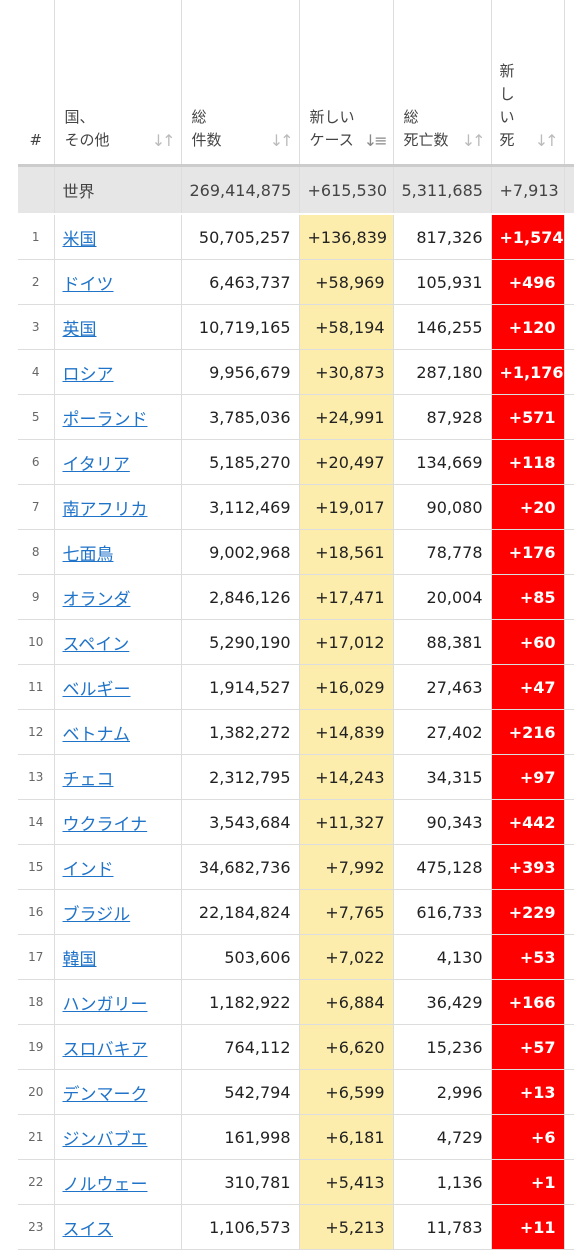 The height and width of the screenshot is (1250, 574). Describe the element at coordinates (36, 83) in the screenshot. I see `header-rank: #` at that location.